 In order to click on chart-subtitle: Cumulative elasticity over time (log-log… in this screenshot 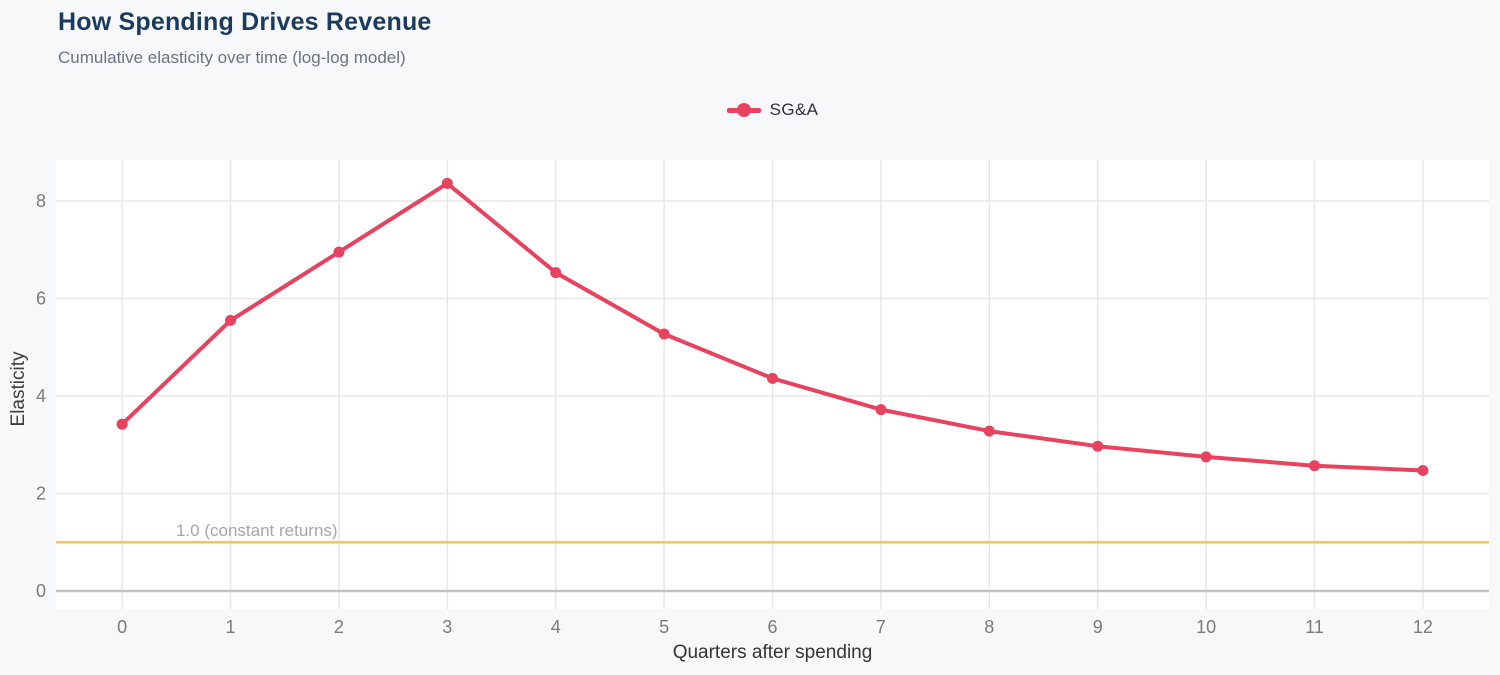, I will do `click(232, 57)`.